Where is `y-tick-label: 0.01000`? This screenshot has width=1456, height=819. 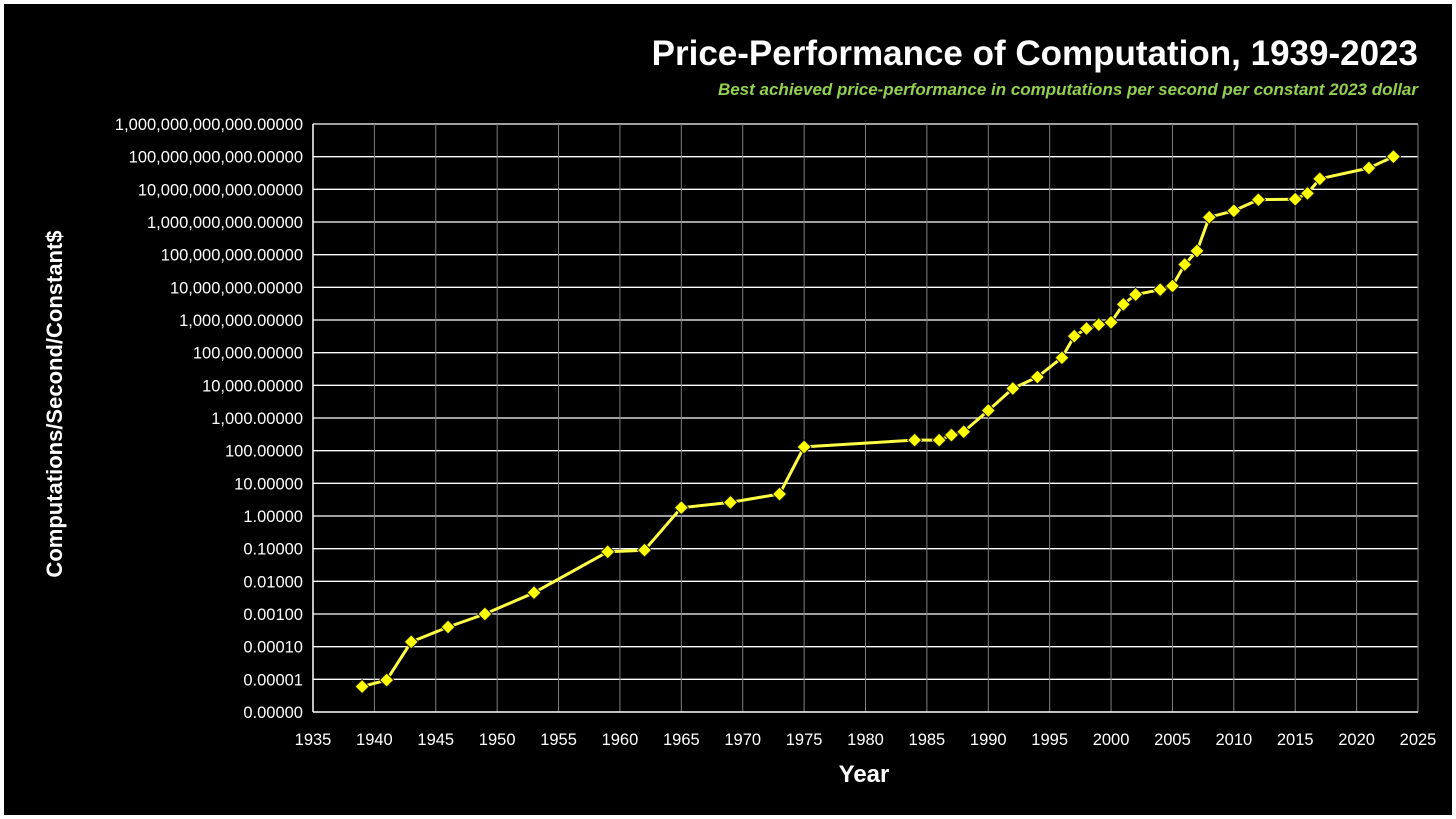
y-tick-label: 0.01000 is located at coordinates (273, 582).